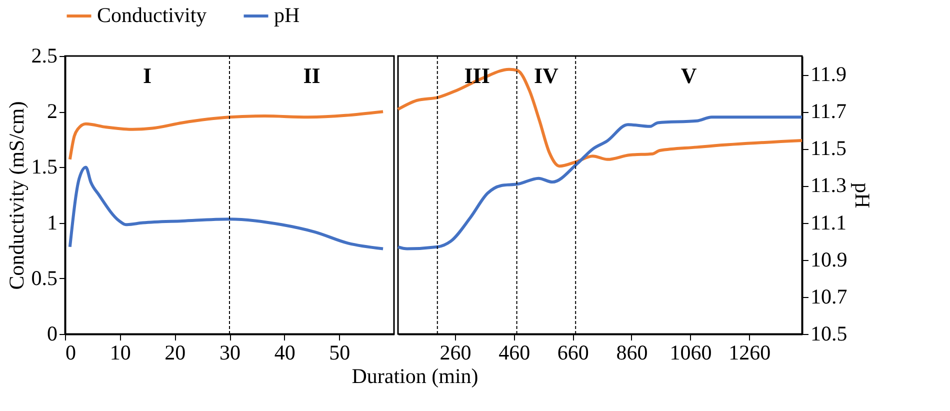 The width and height of the screenshot is (950, 411). Describe the element at coordinates (16, 195) in the screenshot. I see `y-axis-title: Conductivity (mS/cm)` at that location.